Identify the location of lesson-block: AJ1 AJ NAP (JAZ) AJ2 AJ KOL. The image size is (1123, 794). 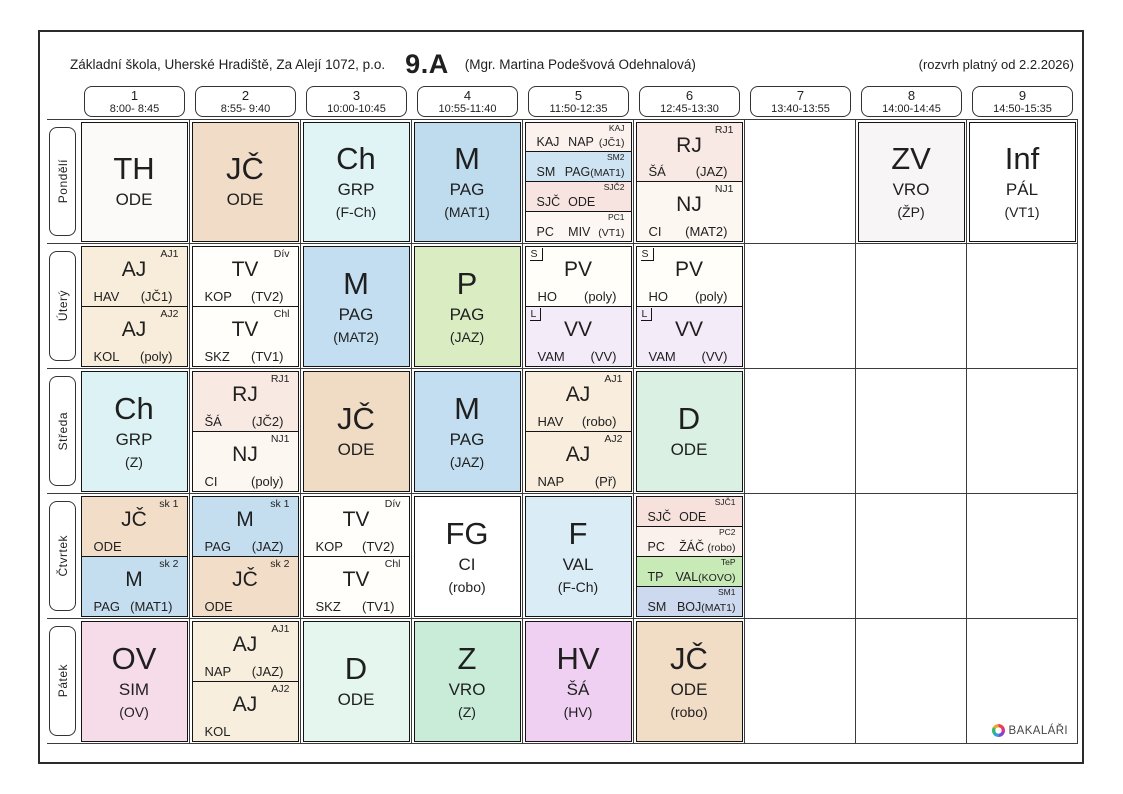
(245, 681).